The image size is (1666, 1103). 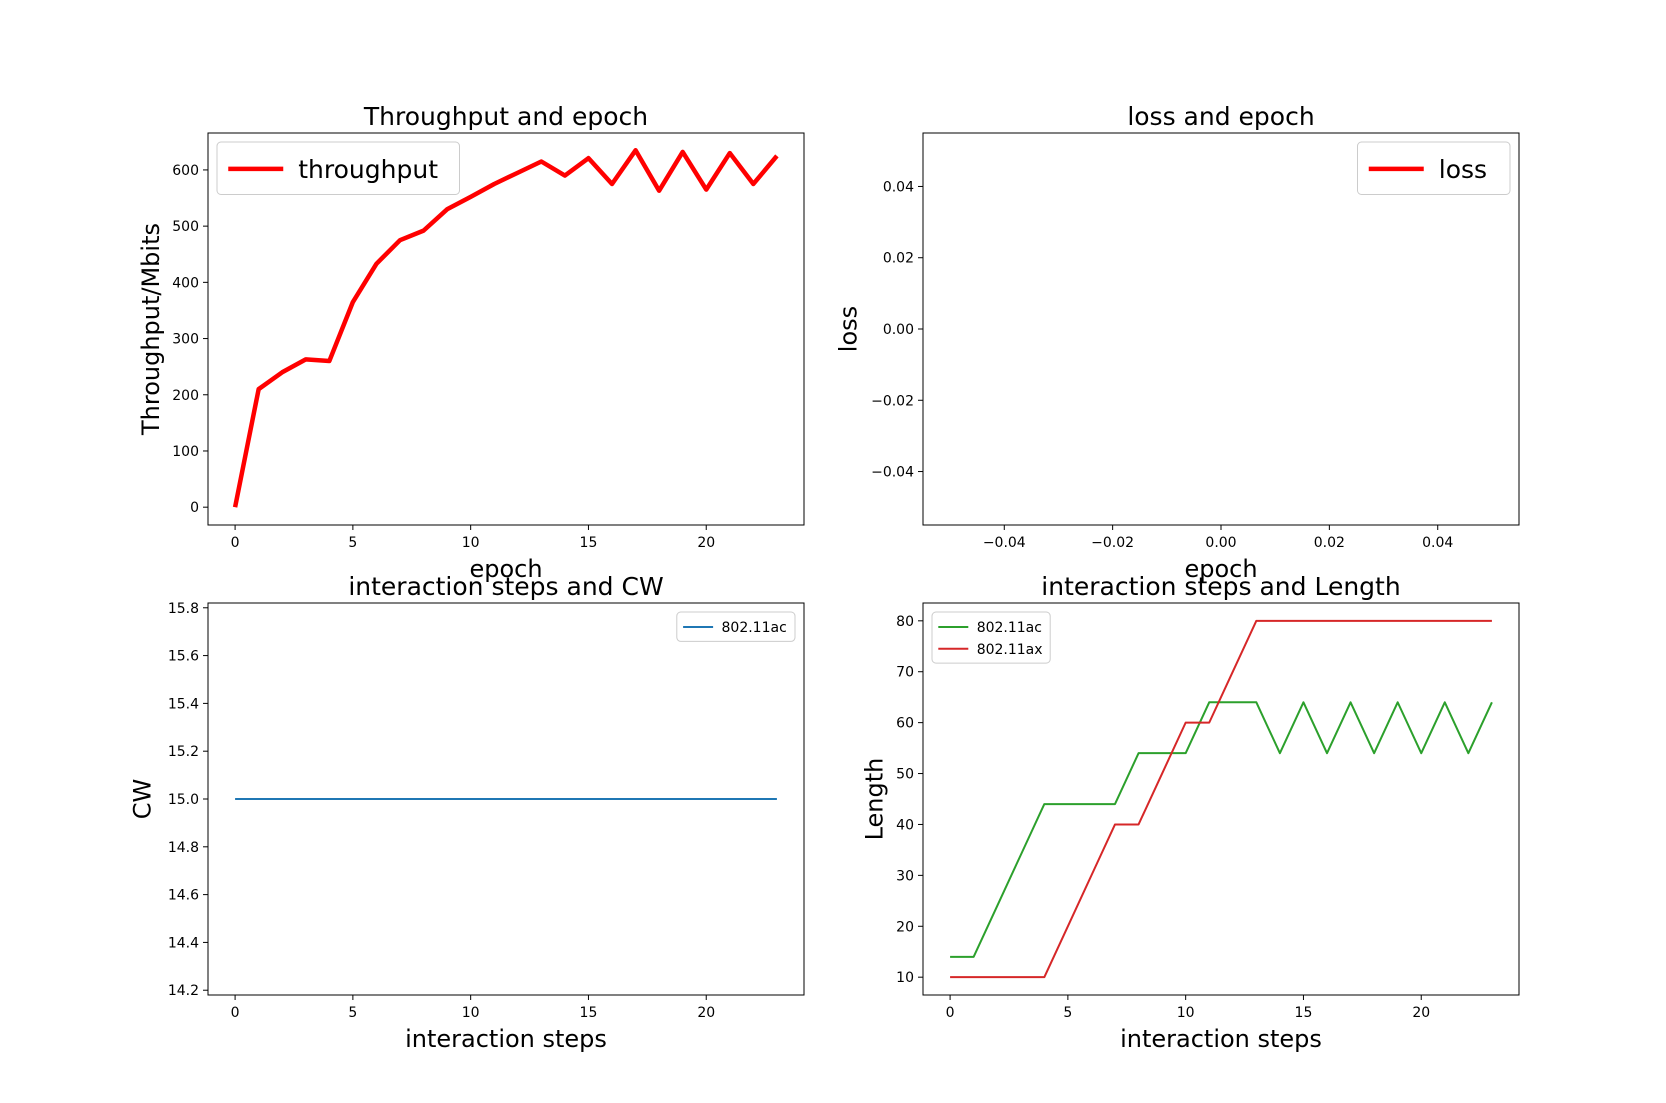 I want to click on chart-2-legend-label: 802.11ac, so click(x=754, y=628).